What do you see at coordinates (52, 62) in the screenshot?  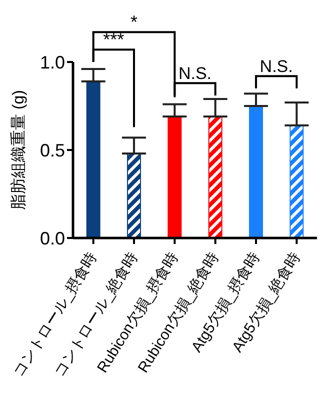 I see `y-tick-label: 1.0` at bounding box center [52, 62].